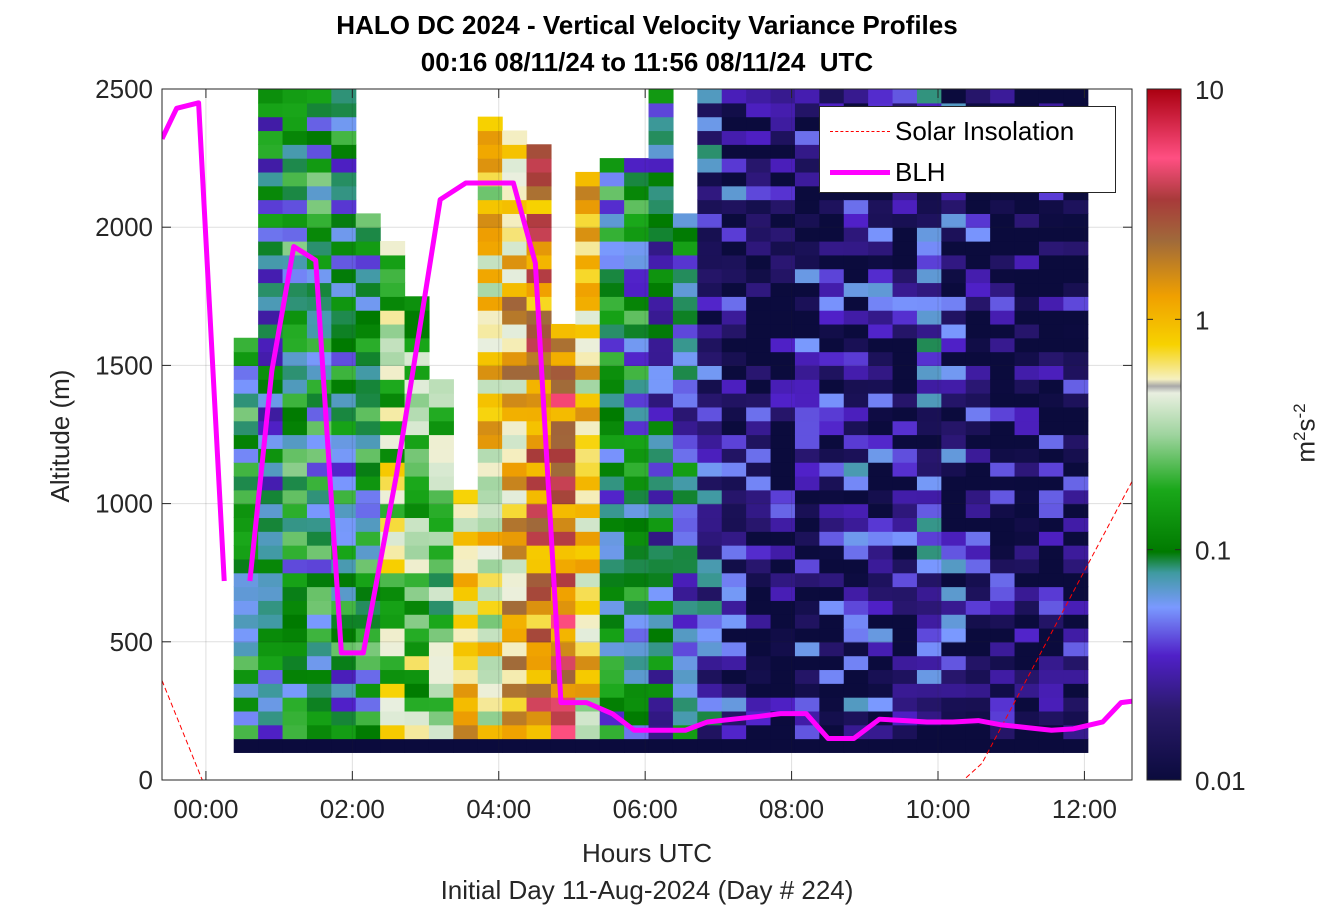 This screenshot has width=1343, height=911. What do you see at coordinates (1299, 411) in the screenshot?
I see `colorbar-label-sup2: -2` at bounding box center [1299, 411].